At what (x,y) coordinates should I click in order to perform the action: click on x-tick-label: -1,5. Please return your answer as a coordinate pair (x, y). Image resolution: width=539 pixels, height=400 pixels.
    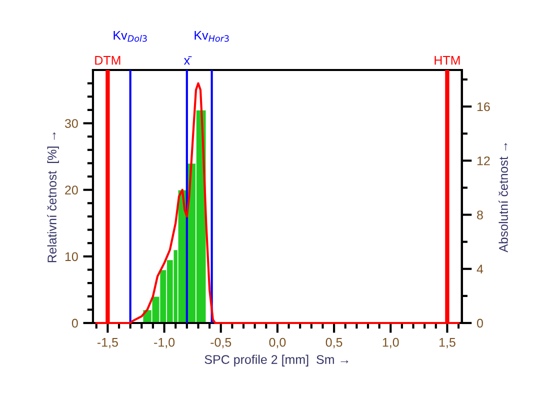
    Looking at the image, I should click on (107, 343).